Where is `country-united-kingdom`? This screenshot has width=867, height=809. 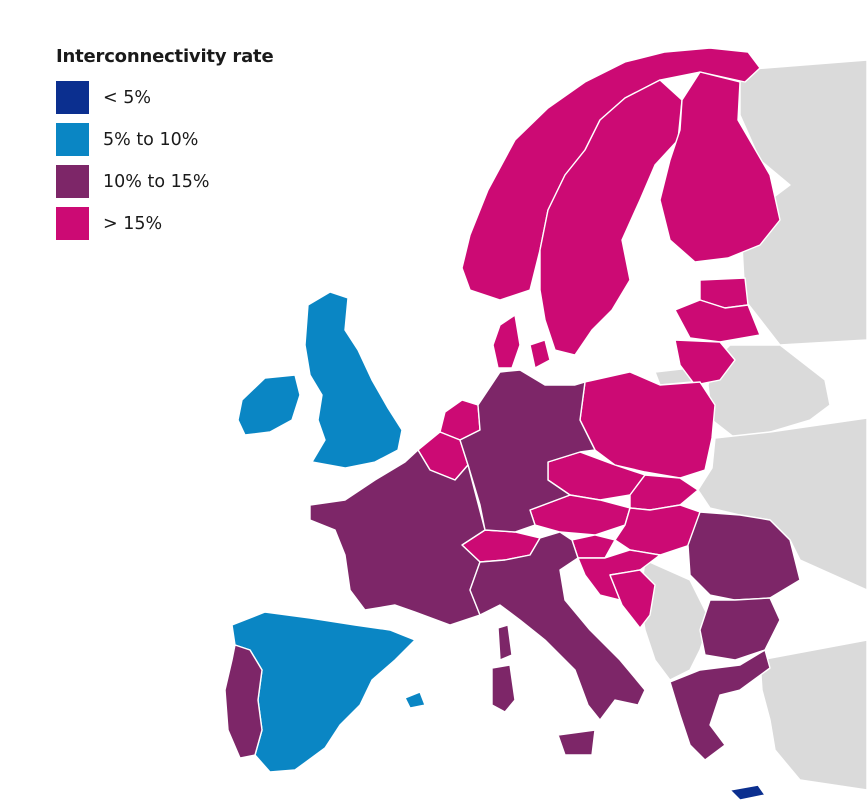 country-united-kingdom is located at coordinates (353, 380).